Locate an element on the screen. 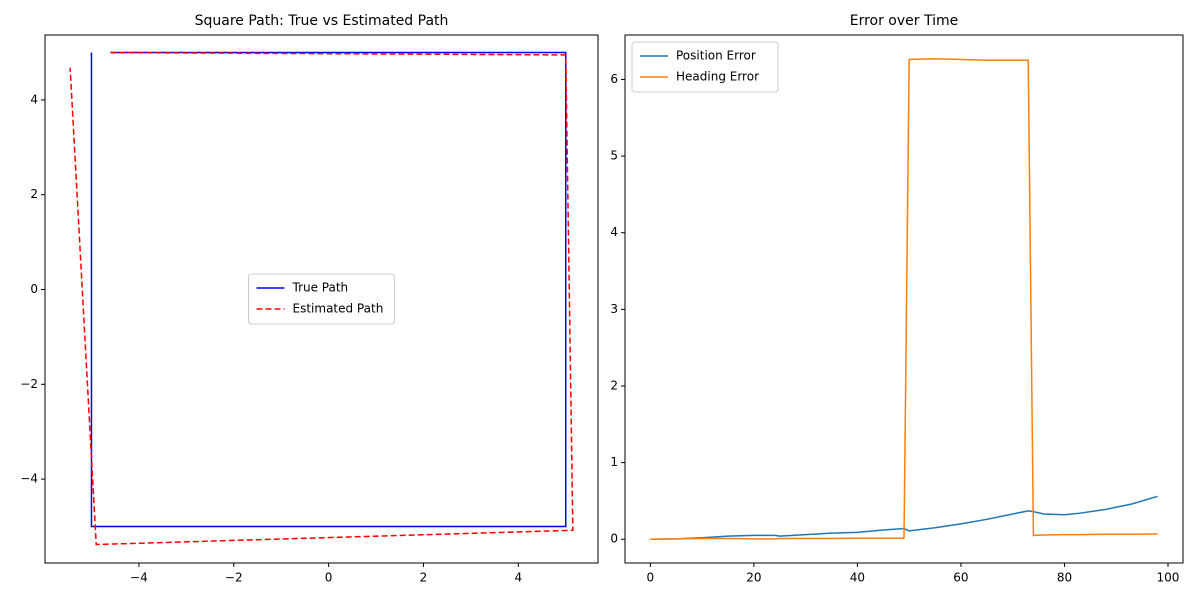  y-tick-label: 3 is located at coordinates (614, 309).